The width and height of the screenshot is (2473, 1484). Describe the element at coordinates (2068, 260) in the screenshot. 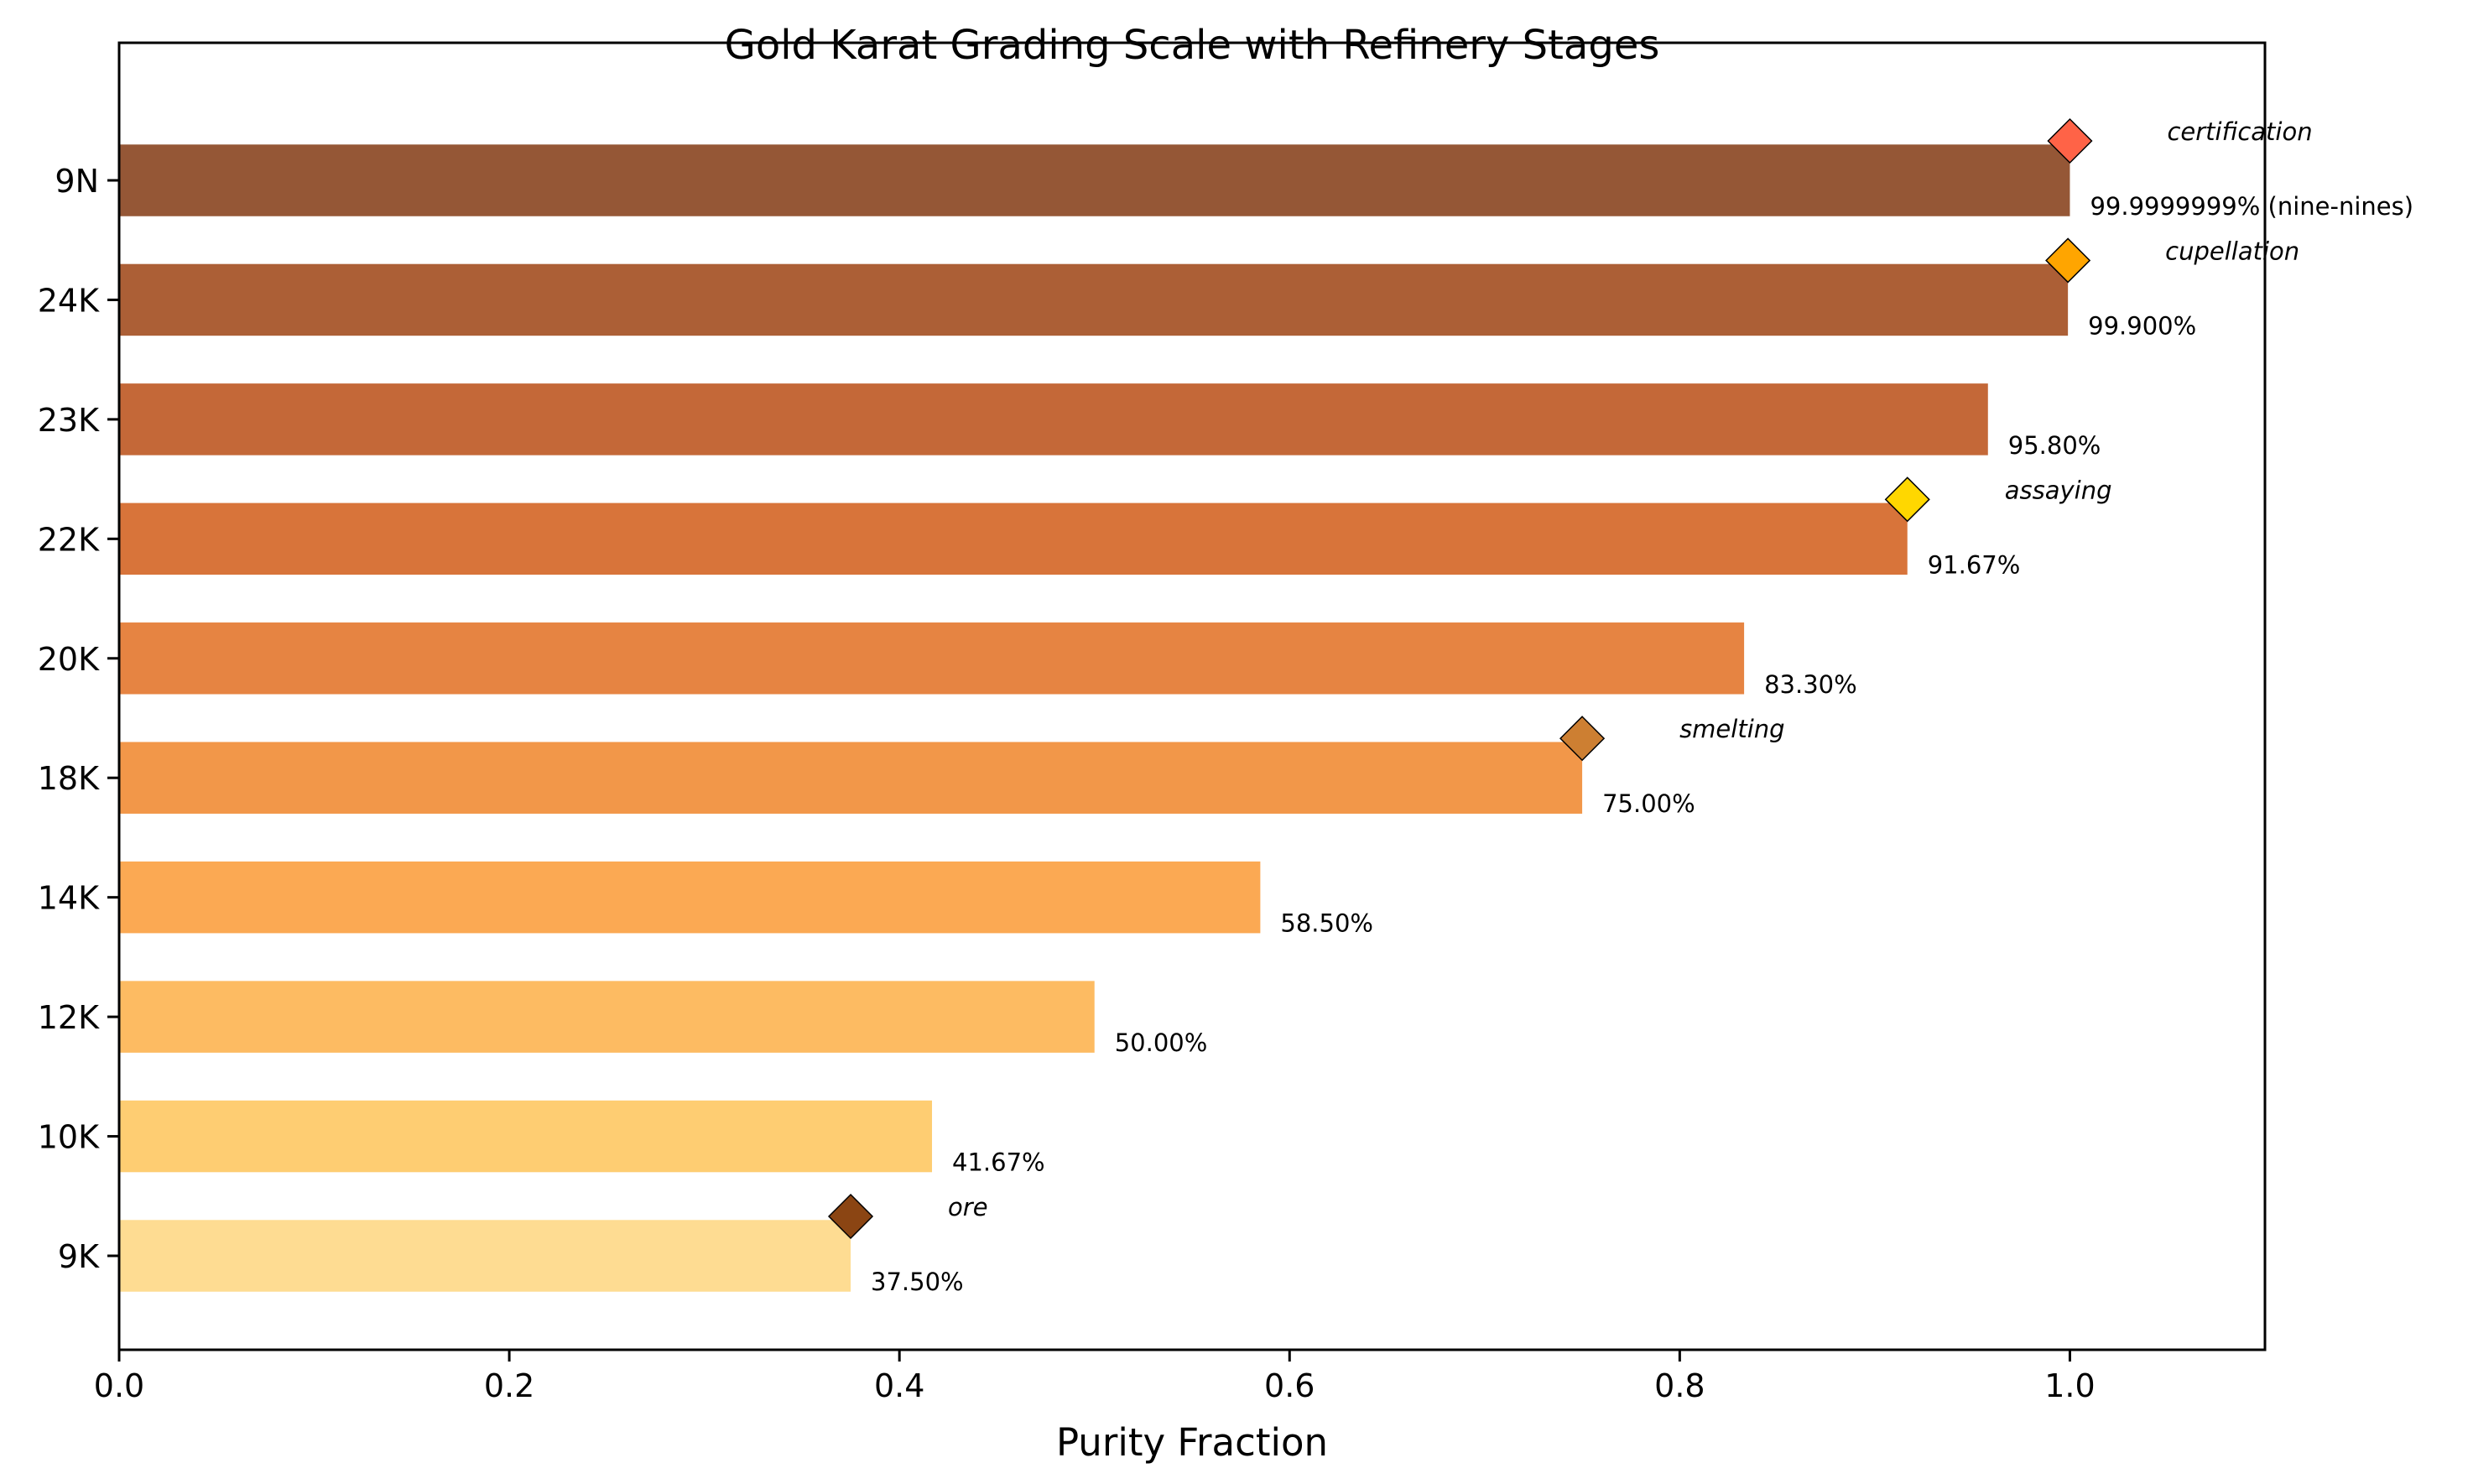

I see `stage-marker-cupellation` at that location.